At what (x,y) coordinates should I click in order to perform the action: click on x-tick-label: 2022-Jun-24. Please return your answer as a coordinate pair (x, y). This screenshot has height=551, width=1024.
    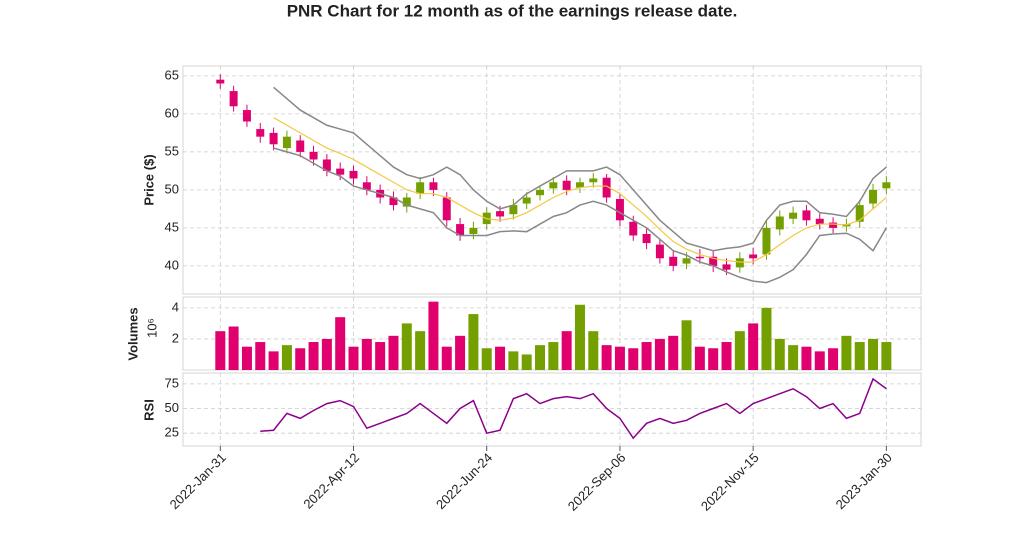
    Looking at the image, I should click on (464, 481).